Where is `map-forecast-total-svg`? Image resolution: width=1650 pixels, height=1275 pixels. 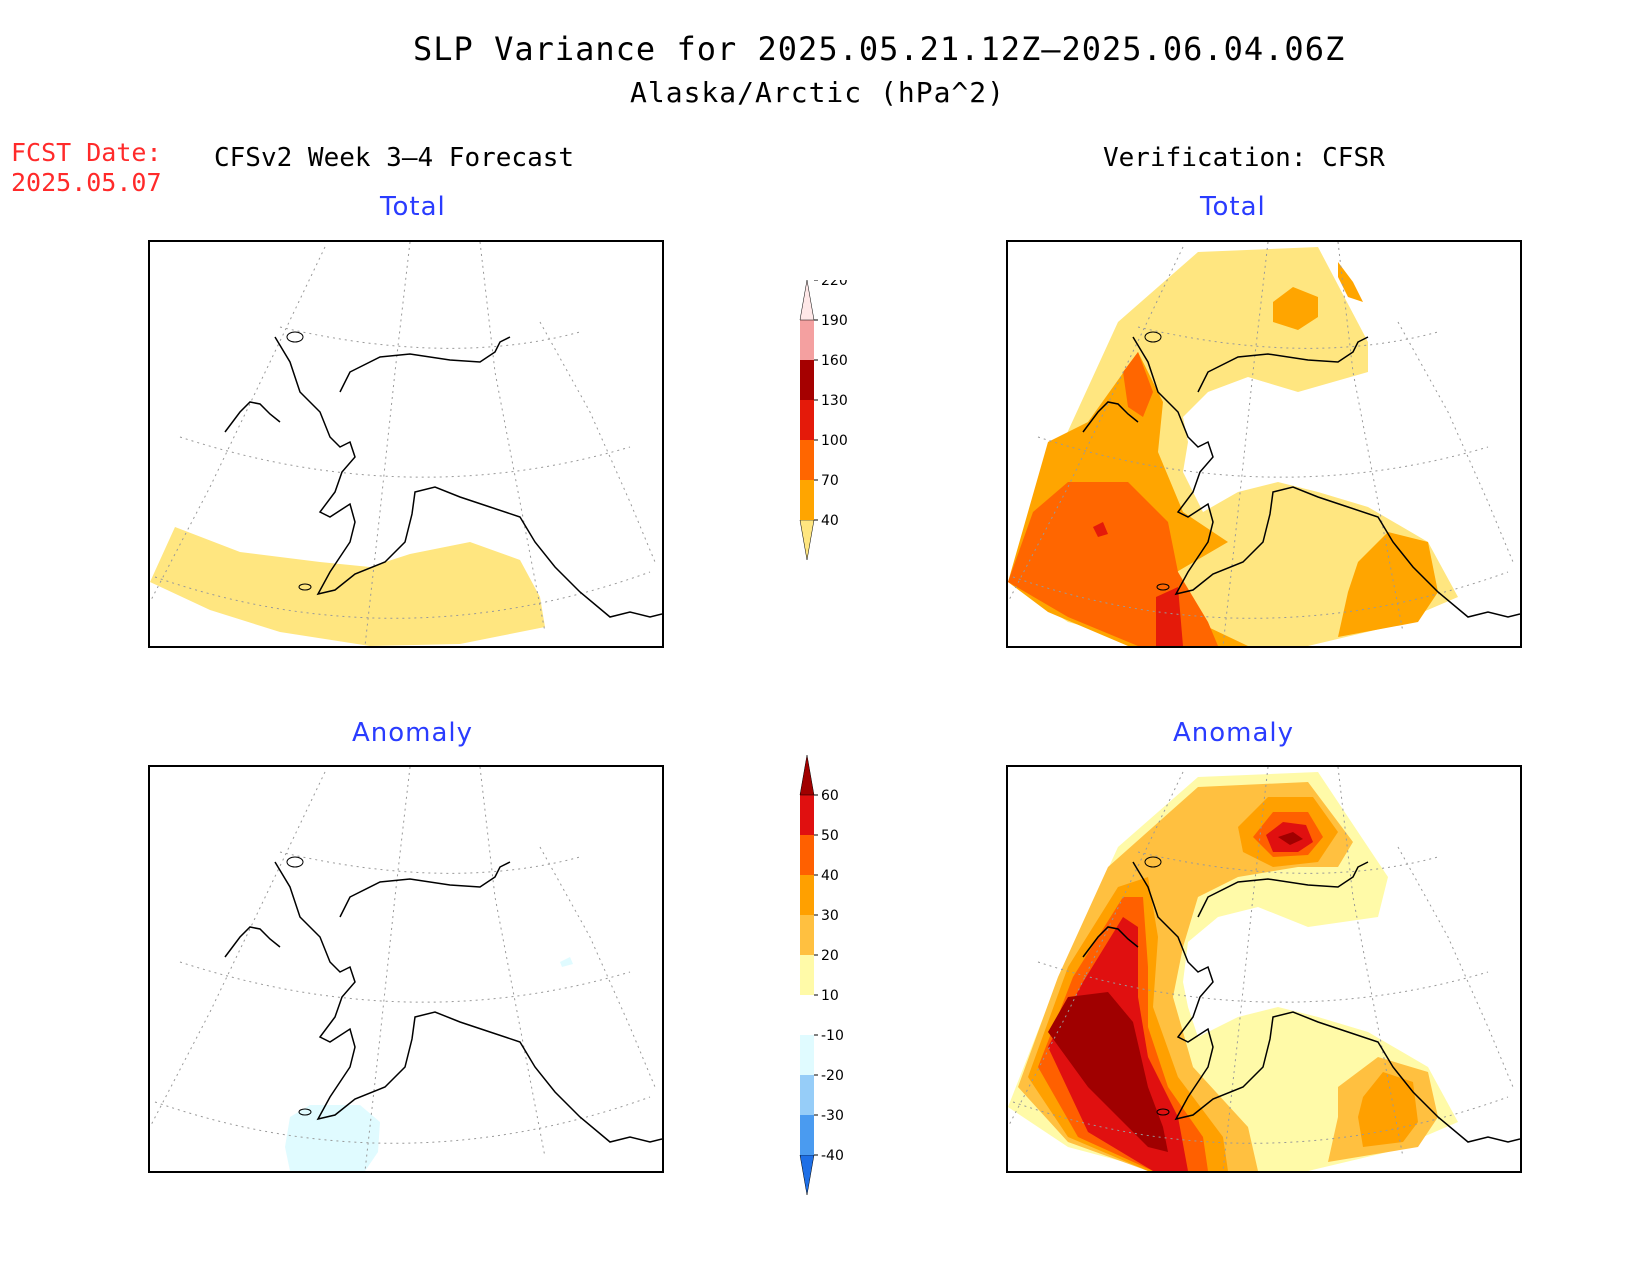 map-forecast-total-svg is located at coordinates (406, 444).